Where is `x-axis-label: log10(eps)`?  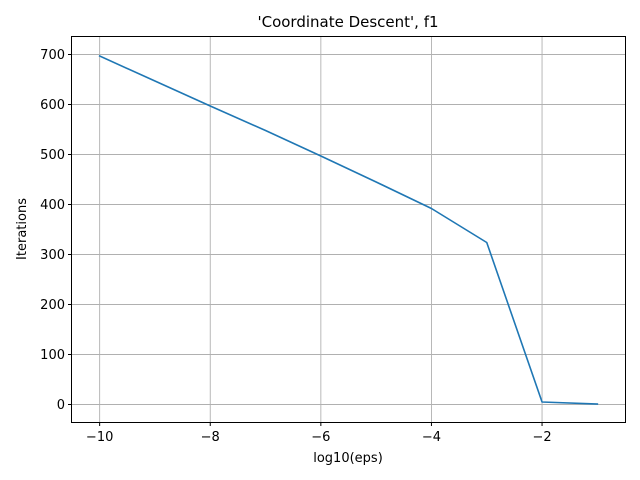 x-axis-label: log10(eps) is located at coordinates (348, 458).